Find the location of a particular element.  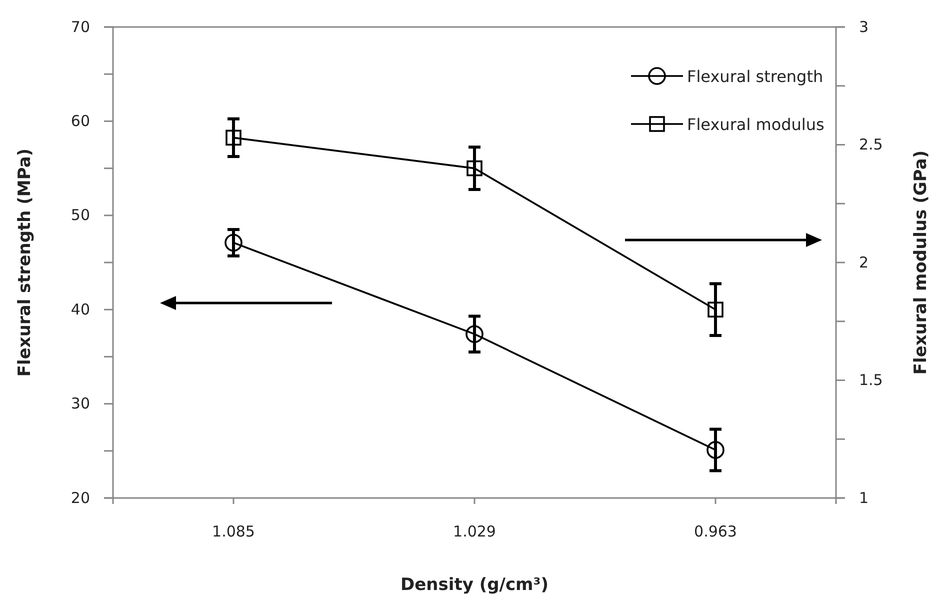

y-tick-label: 30 is located at coordinates (80, 403).